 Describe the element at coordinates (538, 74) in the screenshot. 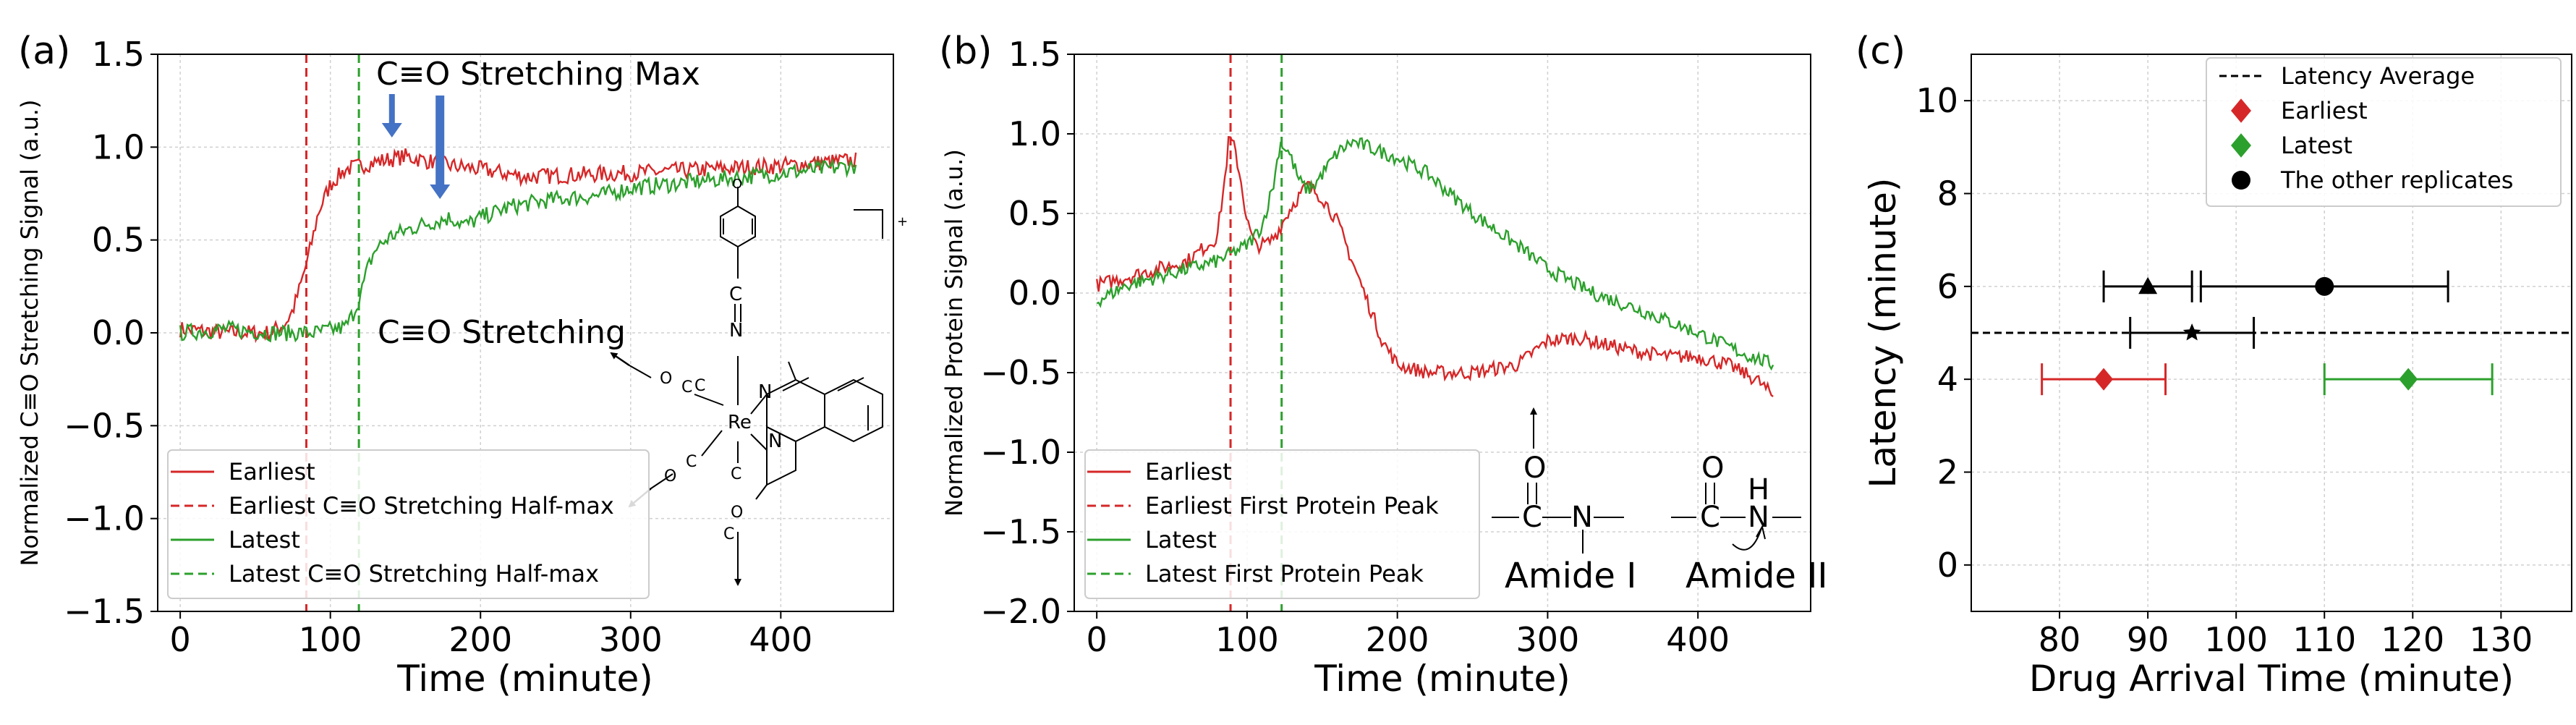

I see `annotation-co-max: C≡O Stretching Max` at that location.